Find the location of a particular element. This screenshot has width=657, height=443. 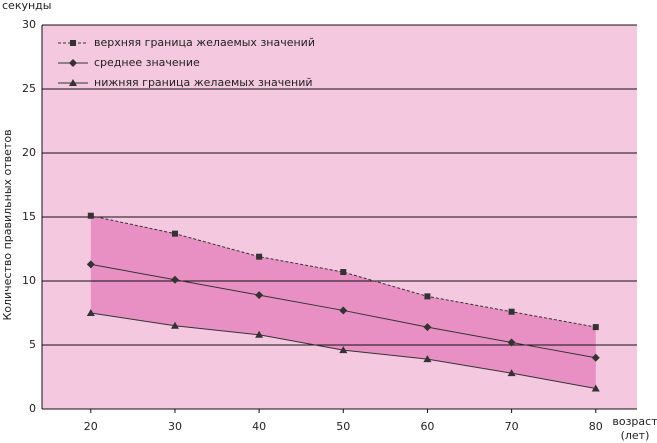

y-tick-label: 20 is located at coordinates (29, 152).